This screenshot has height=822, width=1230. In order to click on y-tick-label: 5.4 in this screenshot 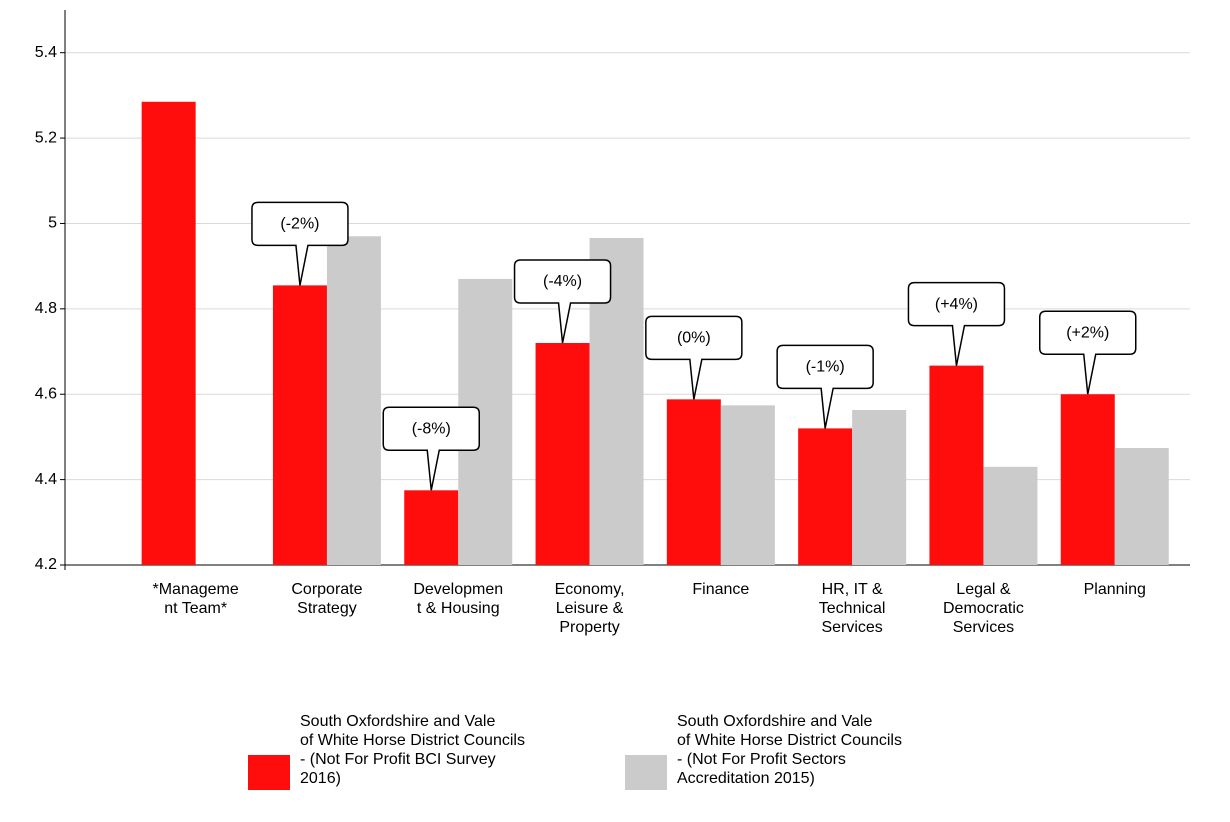, I will do `click(46, 52)`.